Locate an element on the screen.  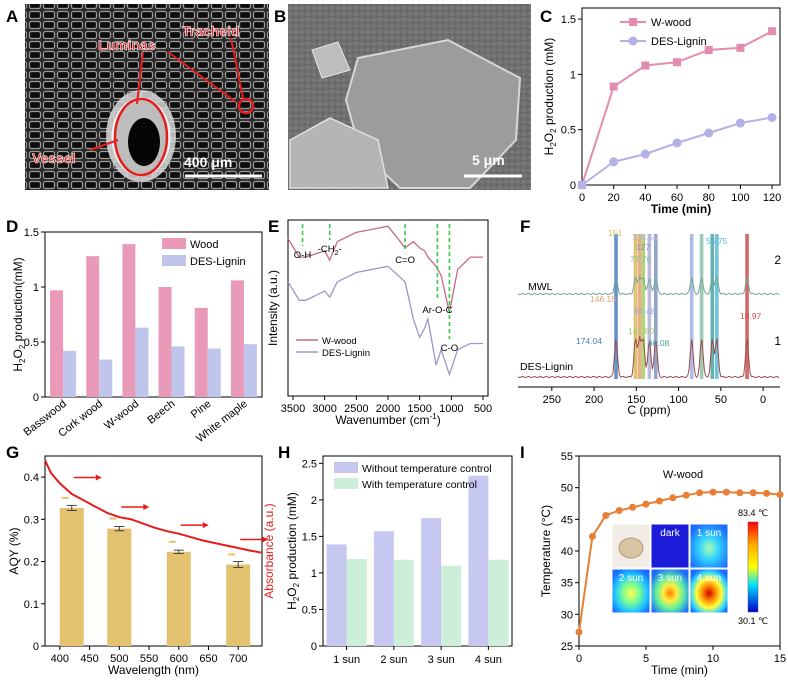
panel-c-ytick-label: 0.5 is located at coordinates (568, 131).